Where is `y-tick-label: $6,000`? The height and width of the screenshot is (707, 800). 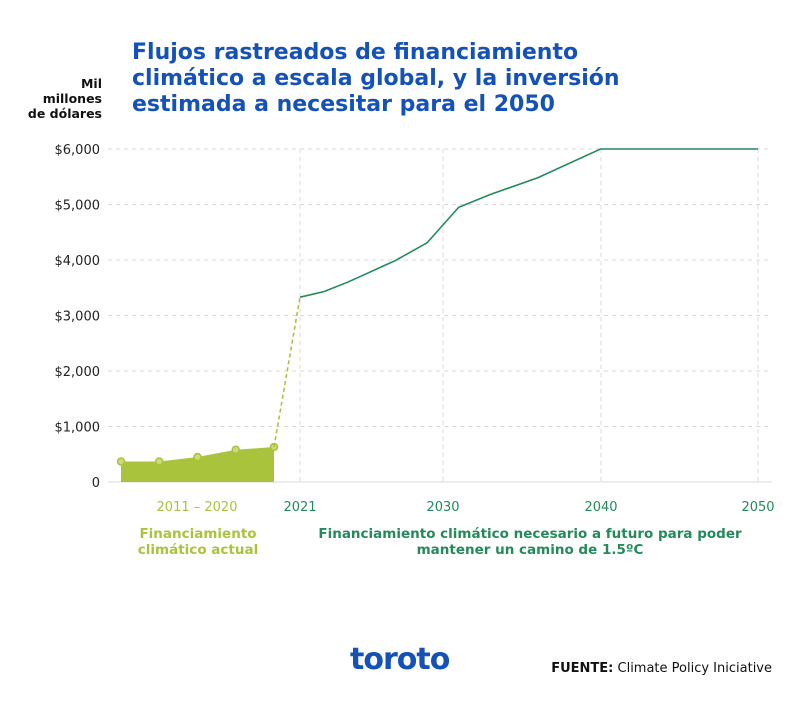
y-tick-label: $6,000 is located at coordinates (78, 150).